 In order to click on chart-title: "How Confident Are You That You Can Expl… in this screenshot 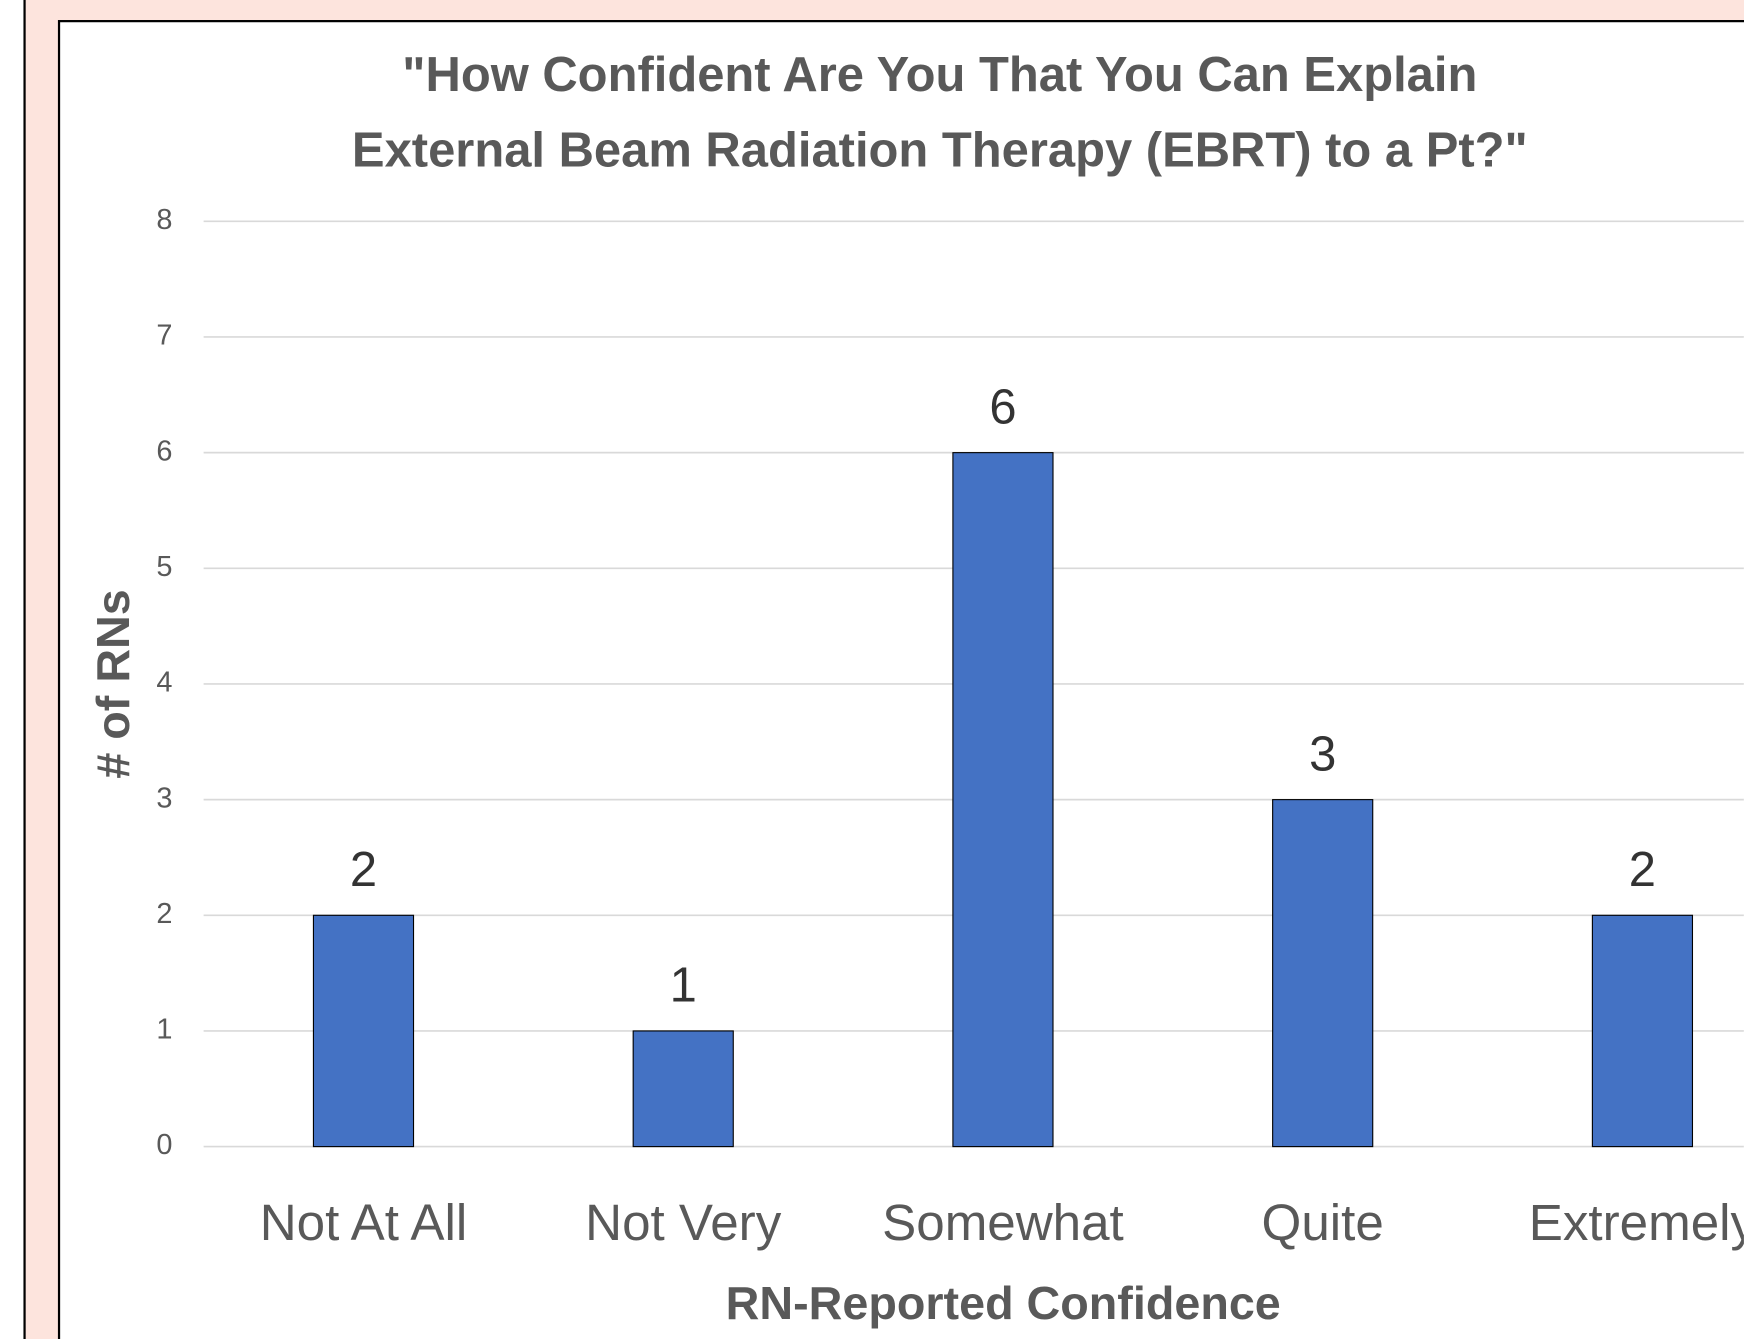, I will do `click(939, 75)`.